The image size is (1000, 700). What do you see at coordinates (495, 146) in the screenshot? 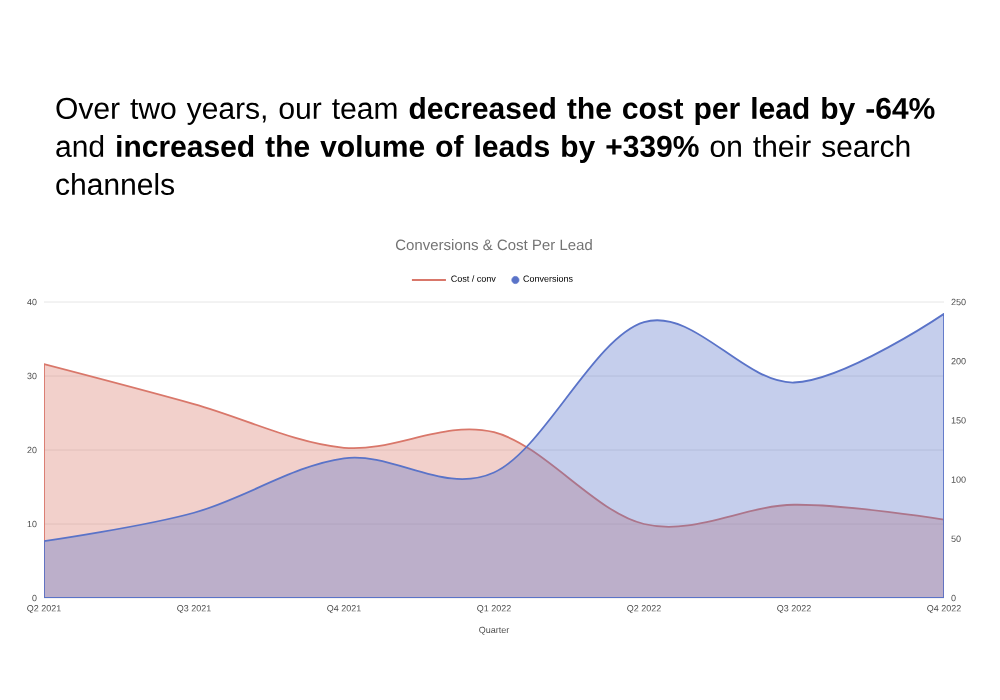
I see `chart-title: Over two years, our team decreased the cost per lead by -64% and increased the volume of leads by +339% on their search channels` at bounding box center [495, 146].